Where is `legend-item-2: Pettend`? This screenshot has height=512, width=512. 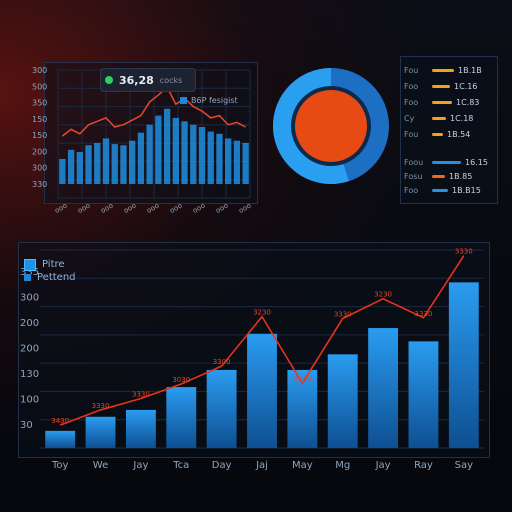 legend-item-2: Pettend is located at coordinates (50, 277).